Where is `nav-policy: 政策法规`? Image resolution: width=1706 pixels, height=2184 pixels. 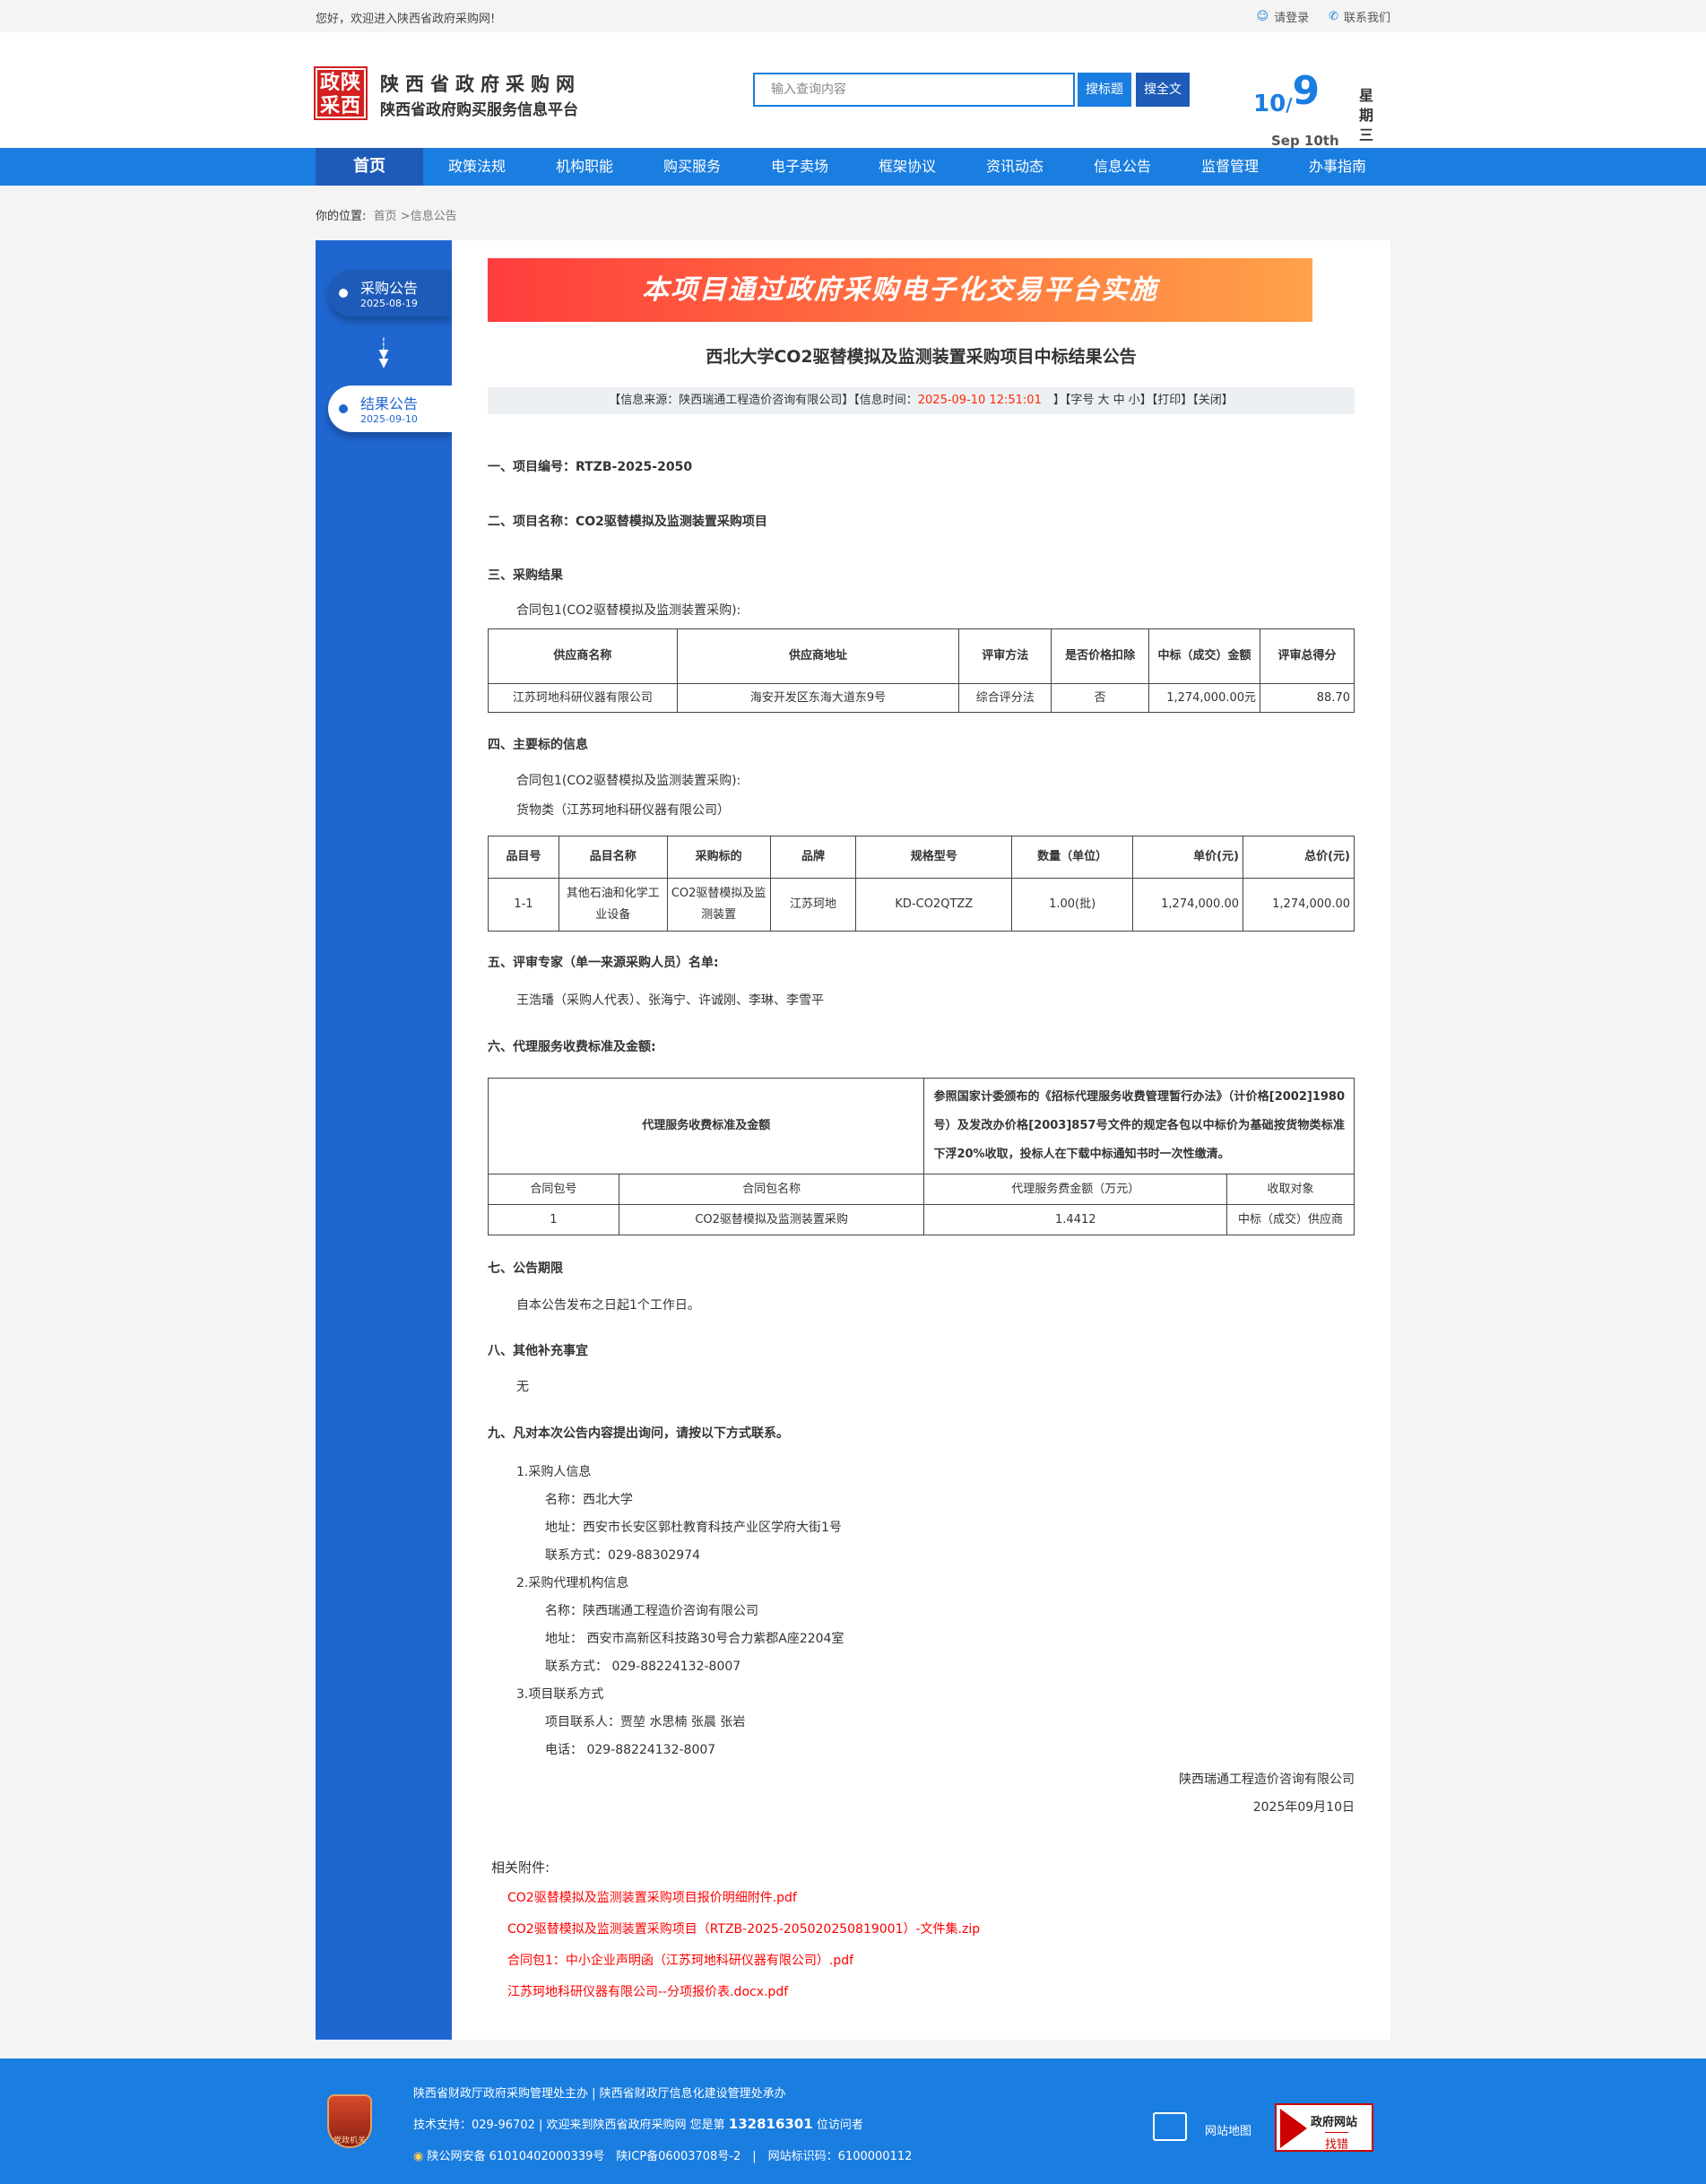 nav-policy: 政策法规 is located at coordinates (476, 167).